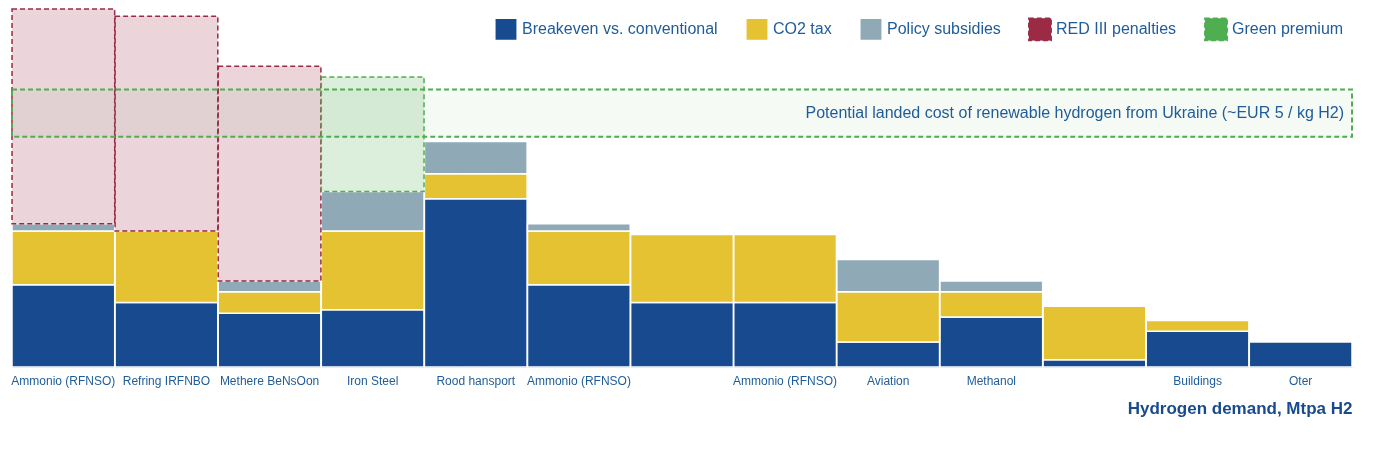 The image size is (1376, 463). I want to click on x-tick-label: Oter, so click(1300, 380).